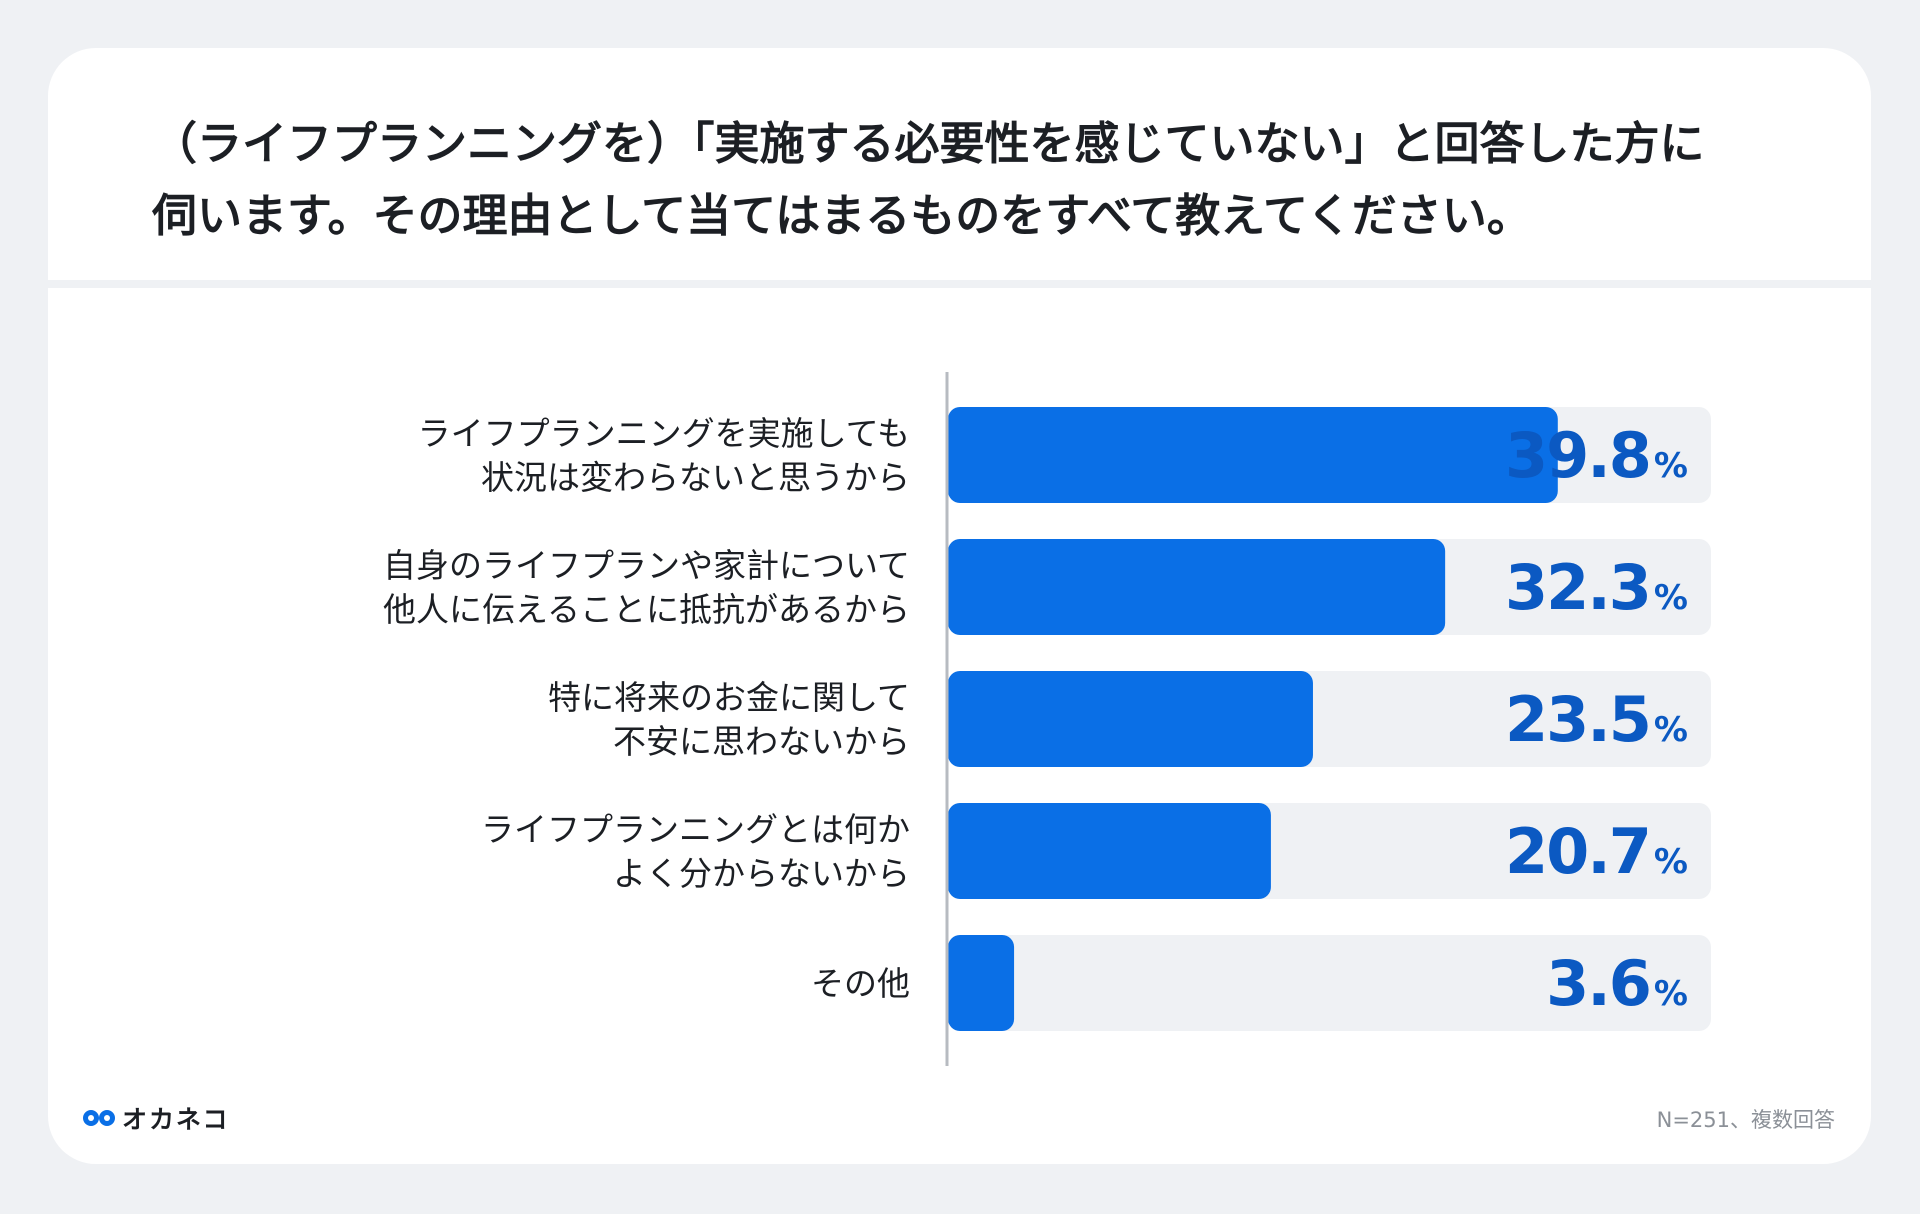 The height and width of the screenshot is (1214, 1920). Describe the element at coordinates (646, 609) in the screenshot. I see `category-label: 他人に伝えることに抵抗があるから` at that location.